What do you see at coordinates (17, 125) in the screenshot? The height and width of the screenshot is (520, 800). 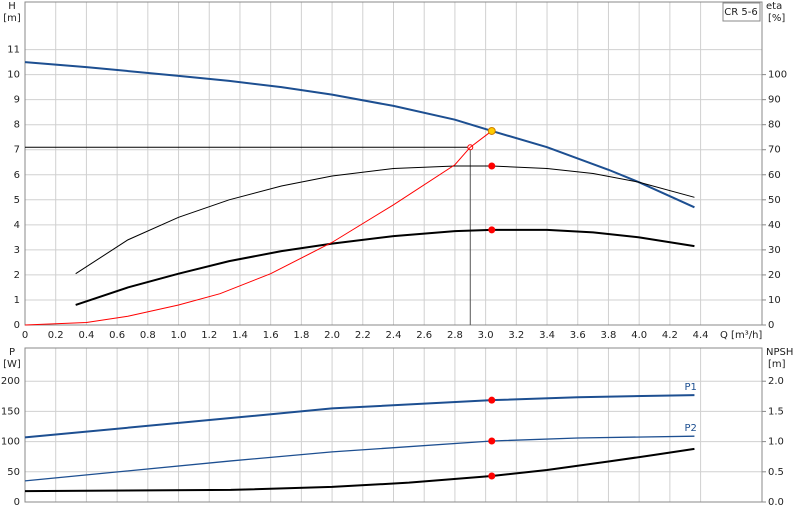 I see `y-tick-label: 8` at bounding box center [17, 125].